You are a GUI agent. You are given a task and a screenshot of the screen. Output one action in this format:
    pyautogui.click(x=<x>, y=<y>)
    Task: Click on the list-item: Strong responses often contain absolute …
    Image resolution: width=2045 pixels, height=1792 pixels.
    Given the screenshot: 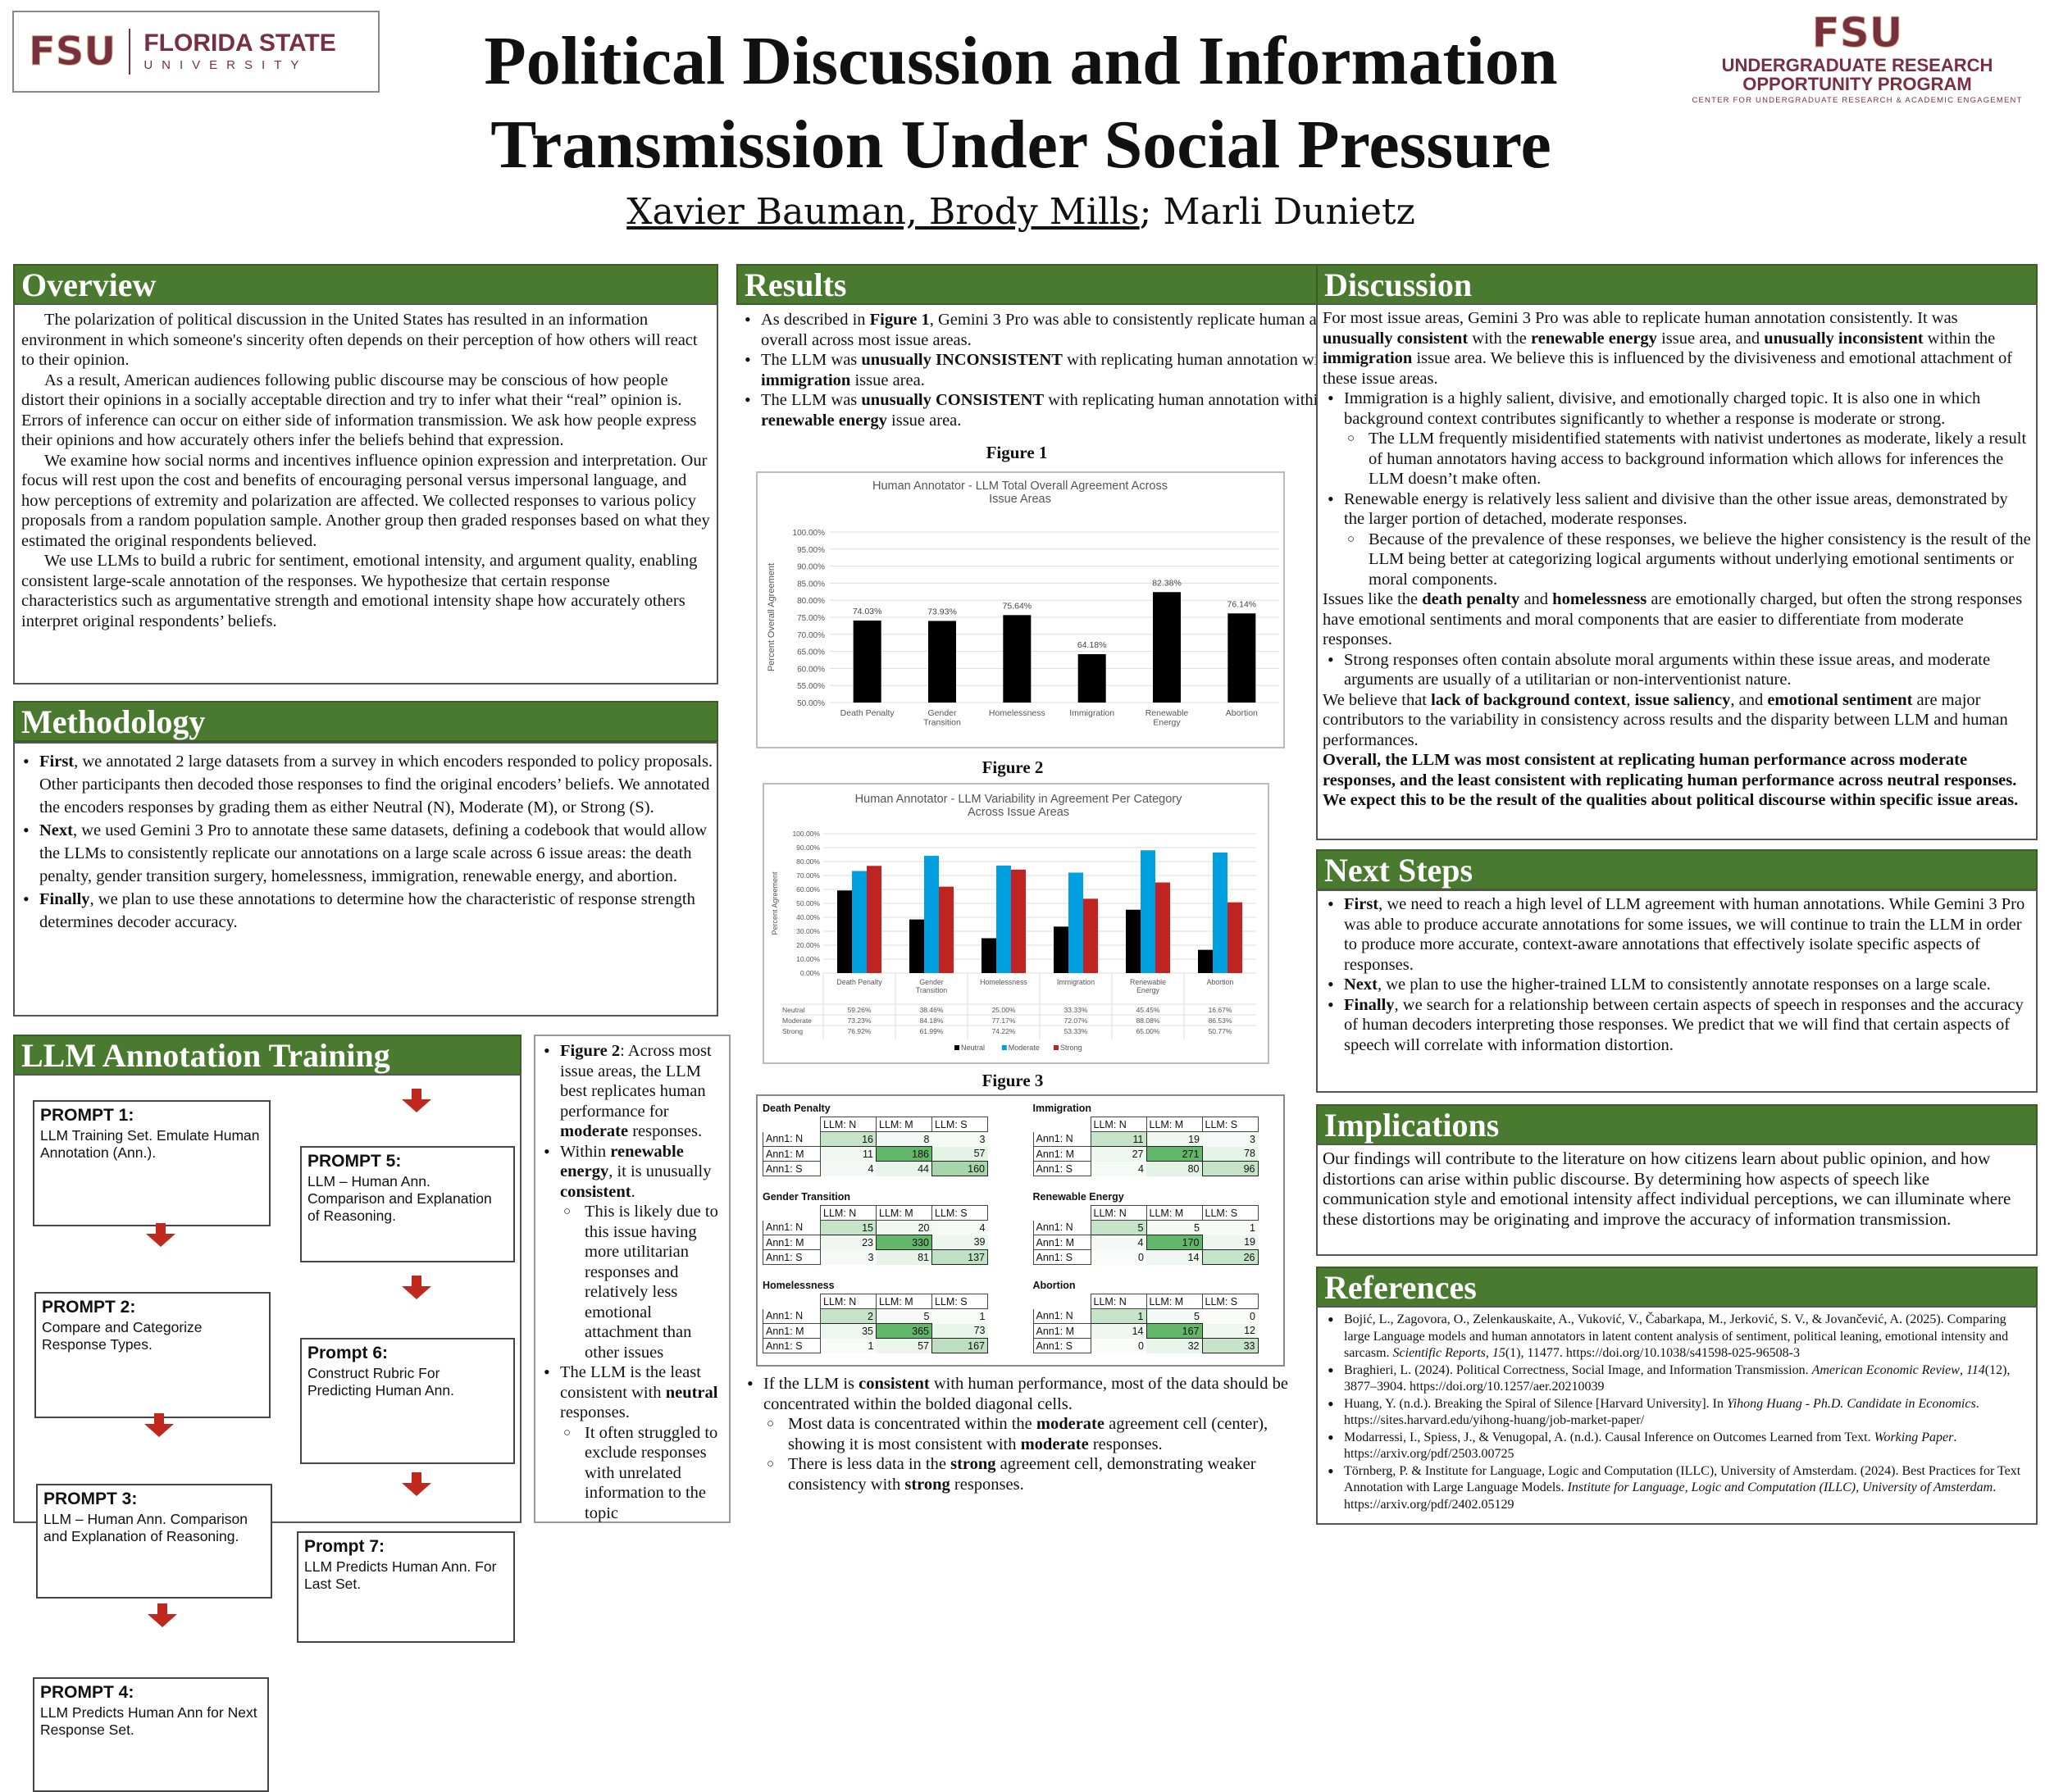 What is the action you would take?
    pyautogui.click(x=1677, y=670)
    